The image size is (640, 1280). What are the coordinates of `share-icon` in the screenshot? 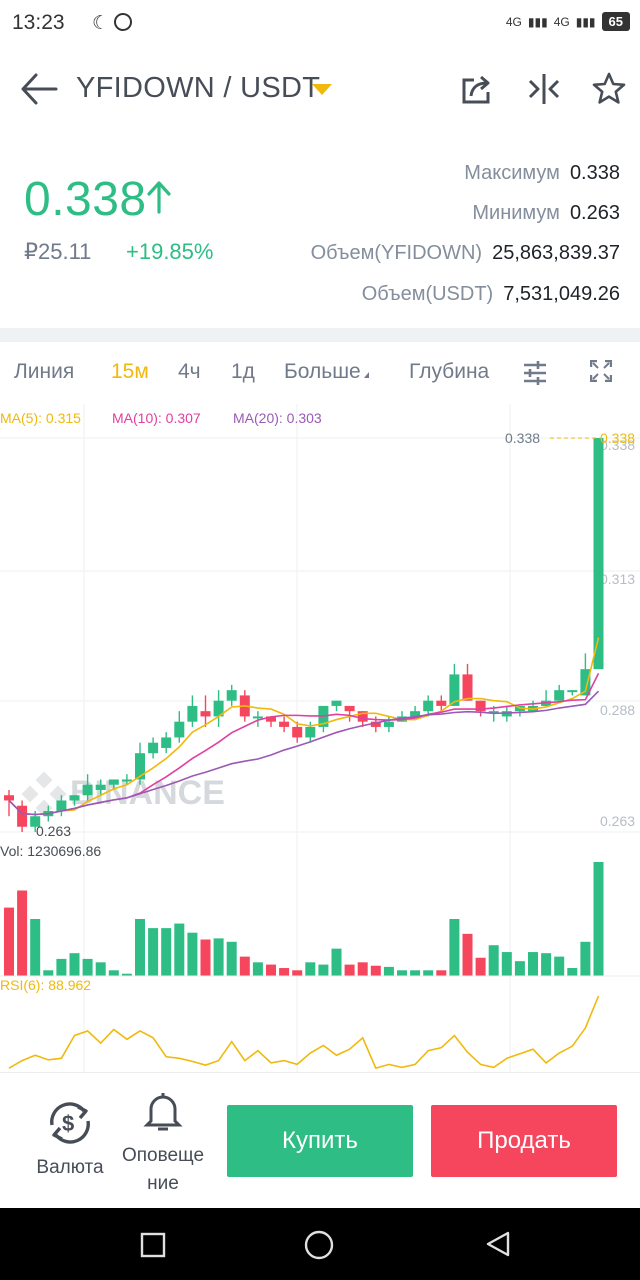 It's located at (477, 89).